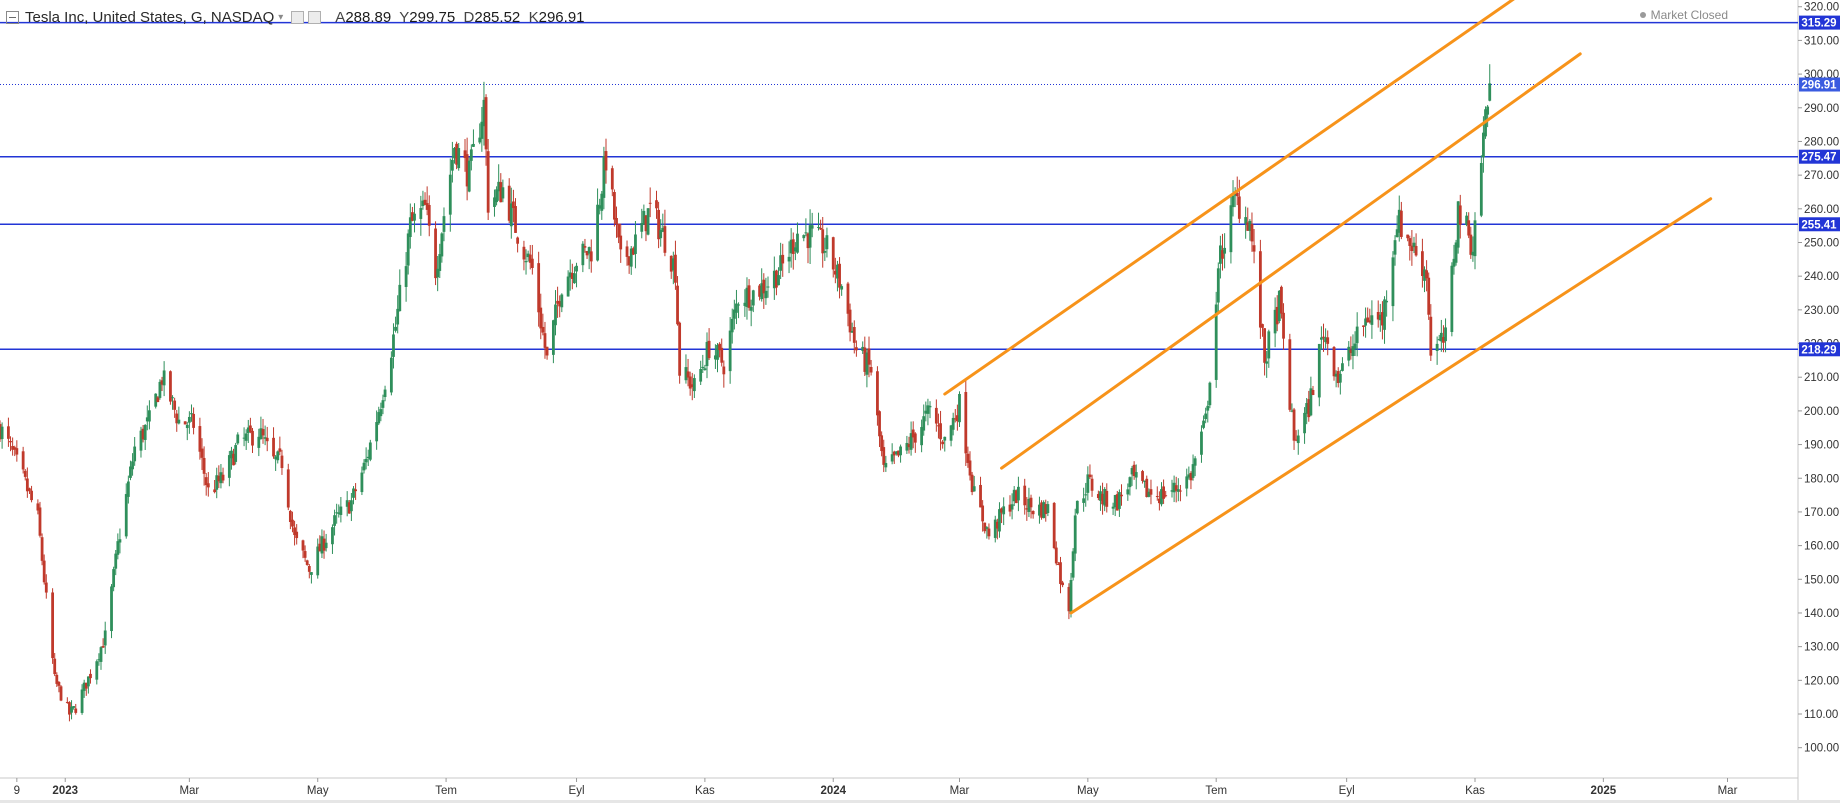 The width and height of the screenshot is (1840, 803). Describe the element at coordinates (298, 17) in the screenshot. I see `settings-icon` at that location.